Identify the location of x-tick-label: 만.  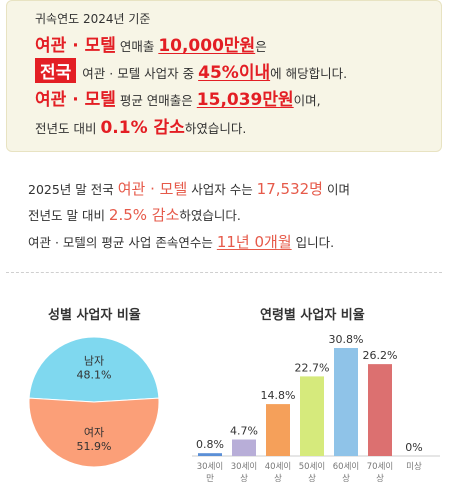
(210, 479).